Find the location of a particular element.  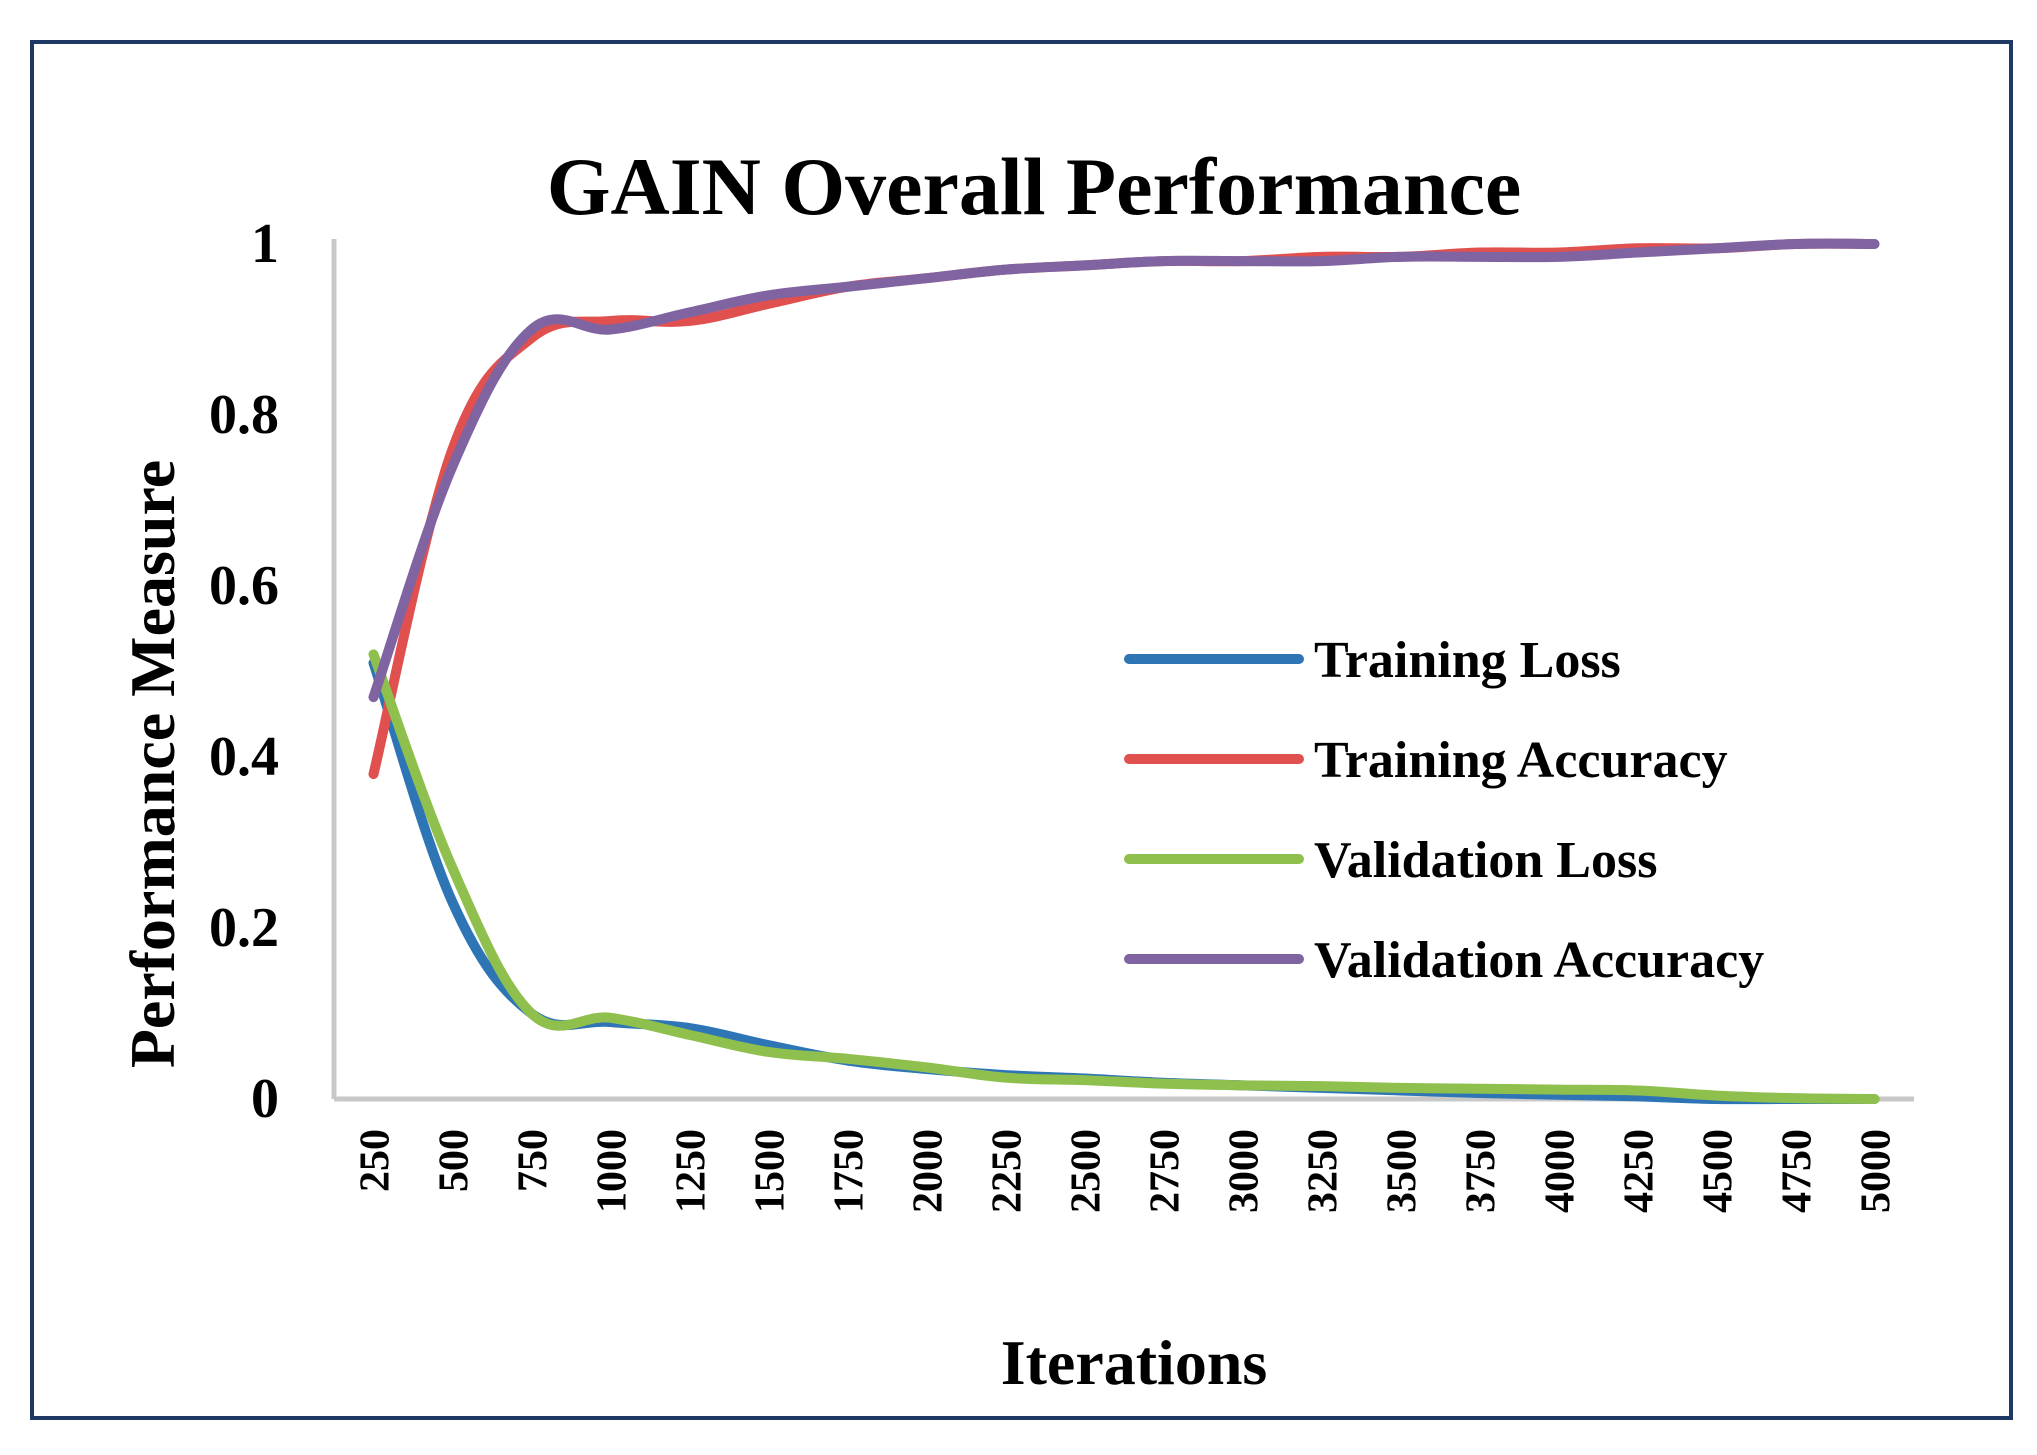

y-tick-label: 0.4 is located at coordinates (244, 757).